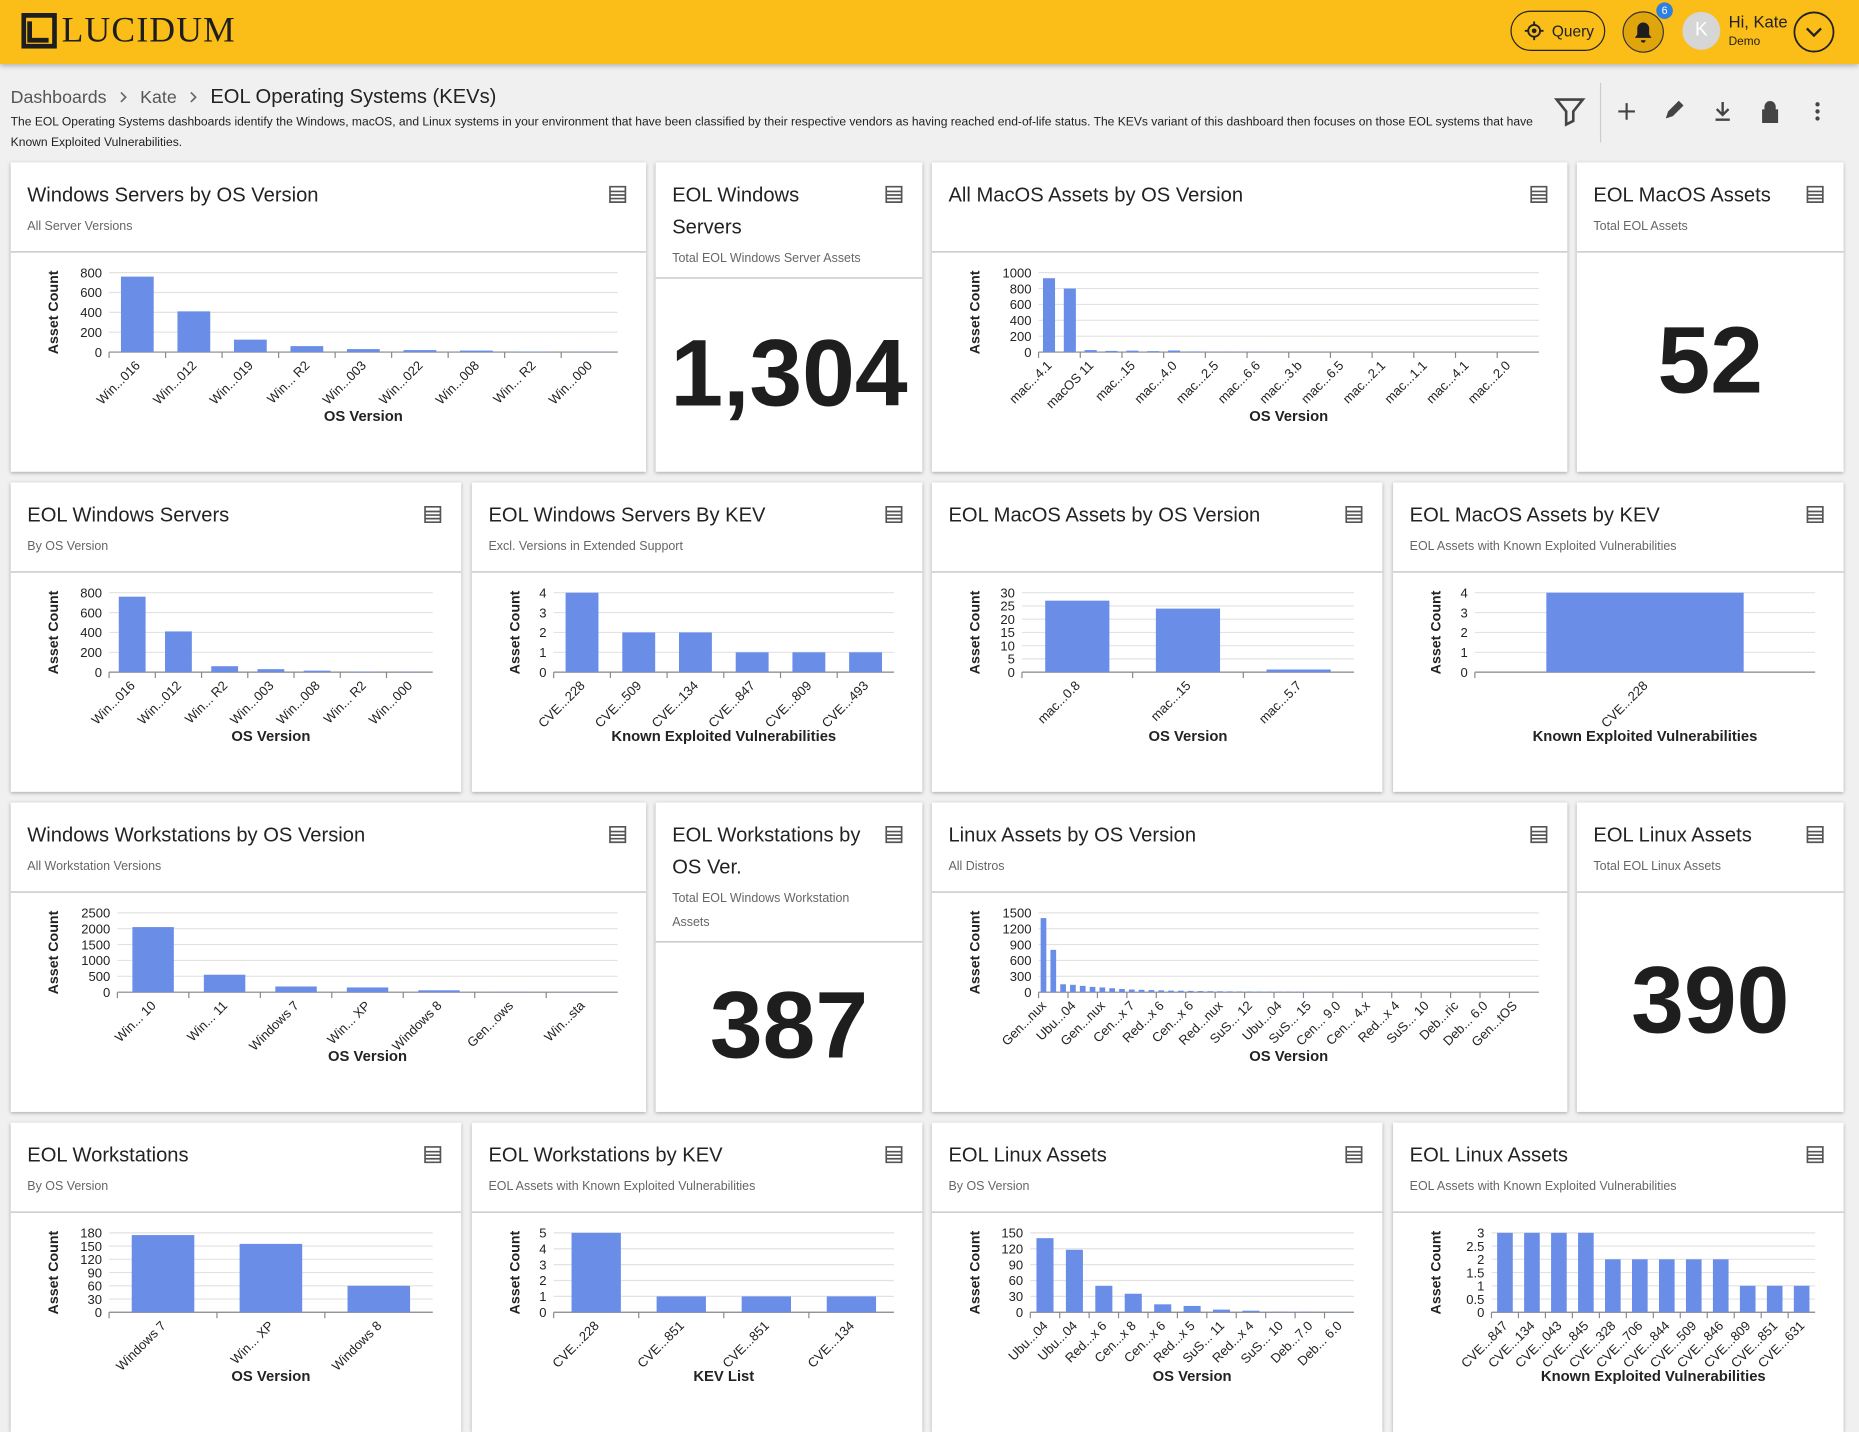  What do you see at coordinates (564, 1020) in the screenshot?
I see `x-tick-label: Win...sta` at bounding box center [564, 1020].